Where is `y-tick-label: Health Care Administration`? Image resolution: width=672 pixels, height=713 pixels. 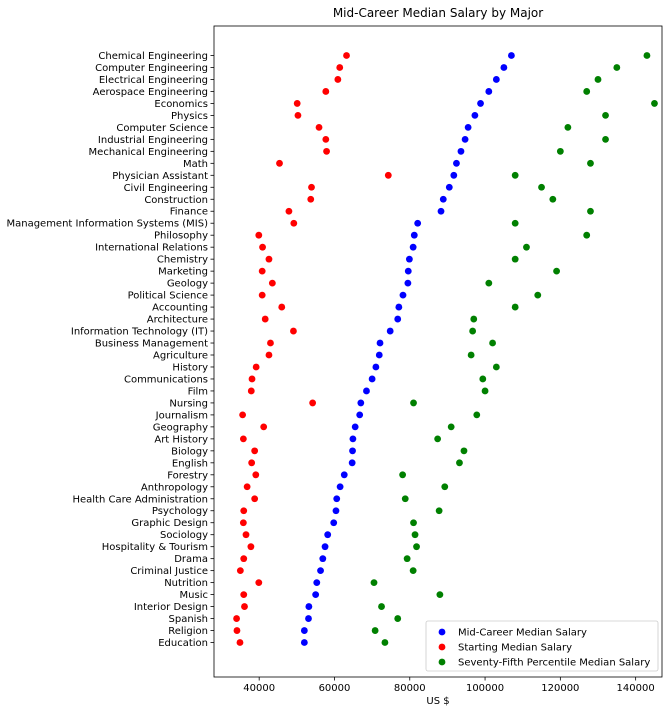 y-tick-label: Health Care Administration is located at coordinates (140, 499).